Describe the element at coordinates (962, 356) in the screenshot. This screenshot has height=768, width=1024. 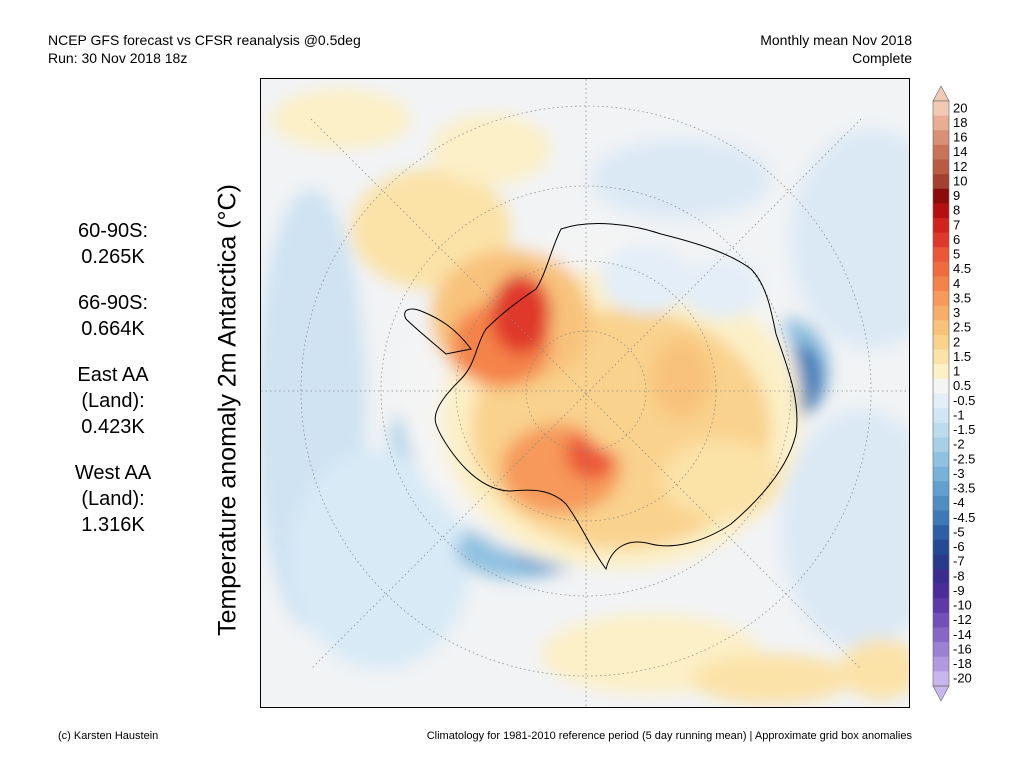
I see `colorbar-tick-label: 1.5` at that location.